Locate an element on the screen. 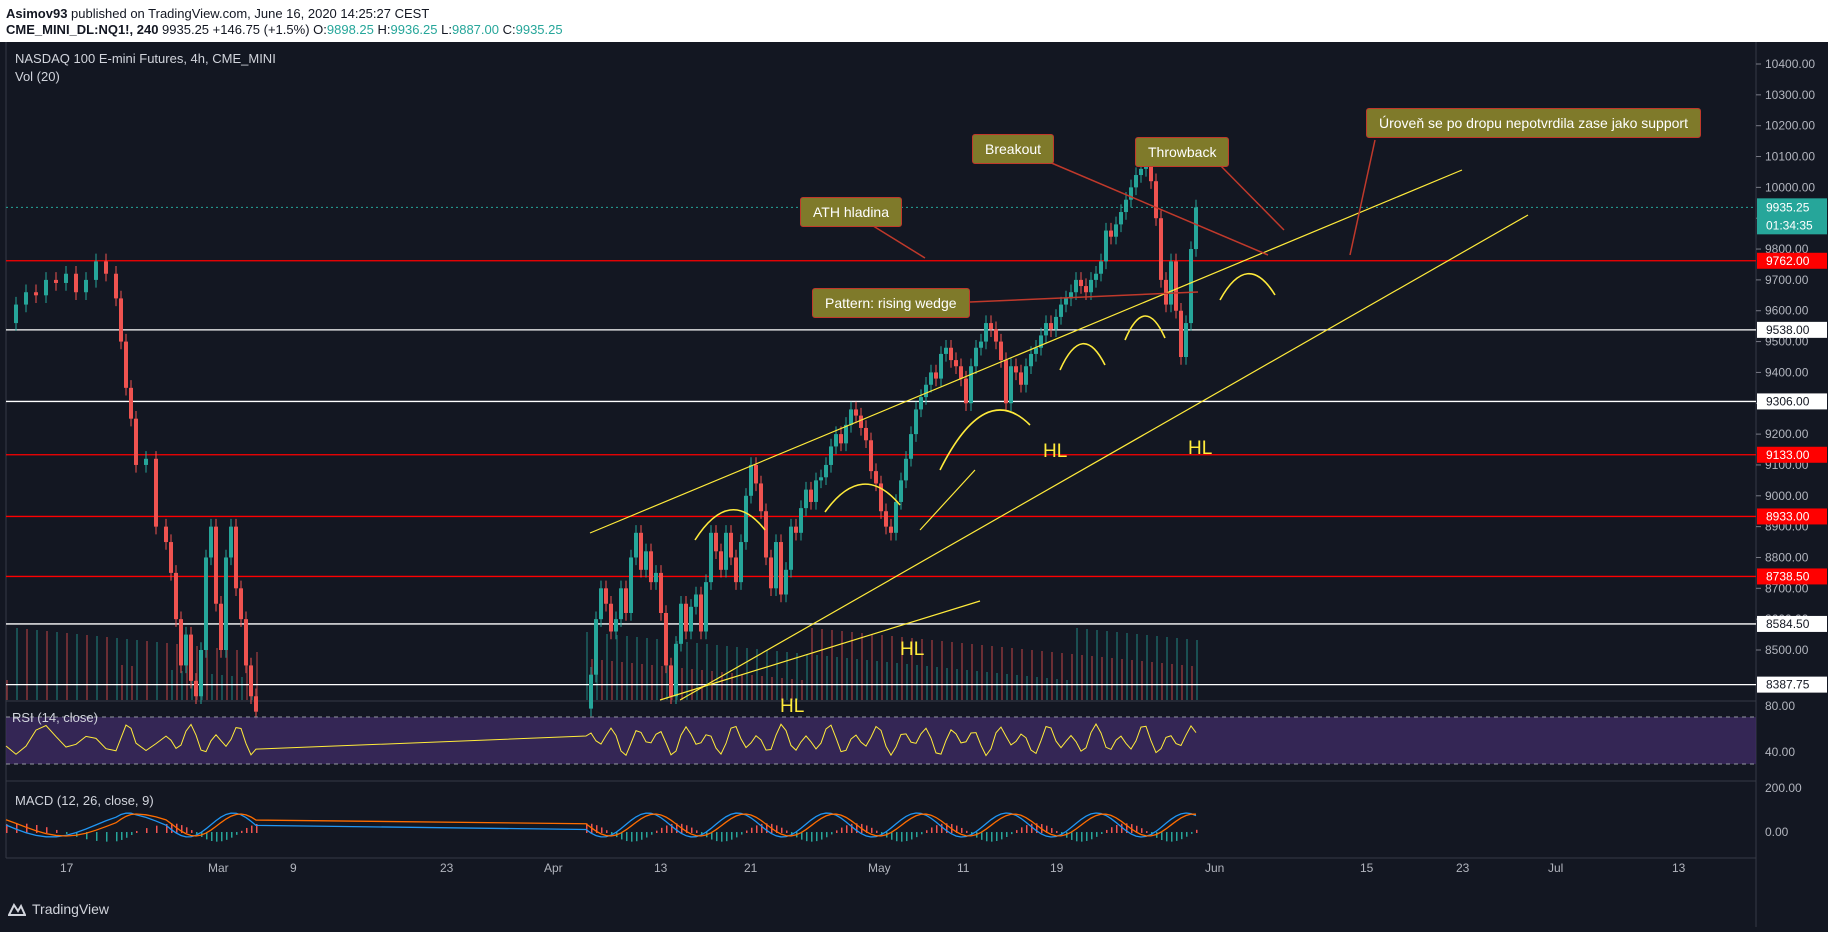  level-tag-label: 8738.50 is located at coordinates (1788, 576).